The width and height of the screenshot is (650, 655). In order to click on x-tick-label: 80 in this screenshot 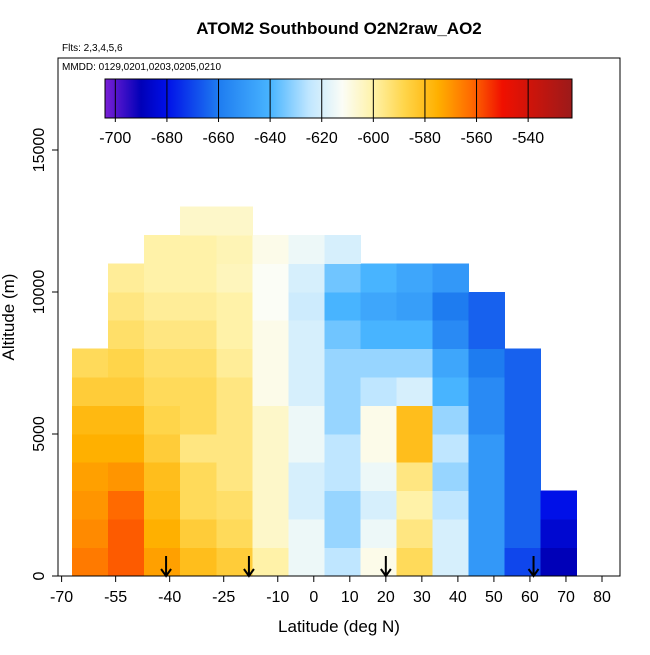, I will do `click(602, 597)`.